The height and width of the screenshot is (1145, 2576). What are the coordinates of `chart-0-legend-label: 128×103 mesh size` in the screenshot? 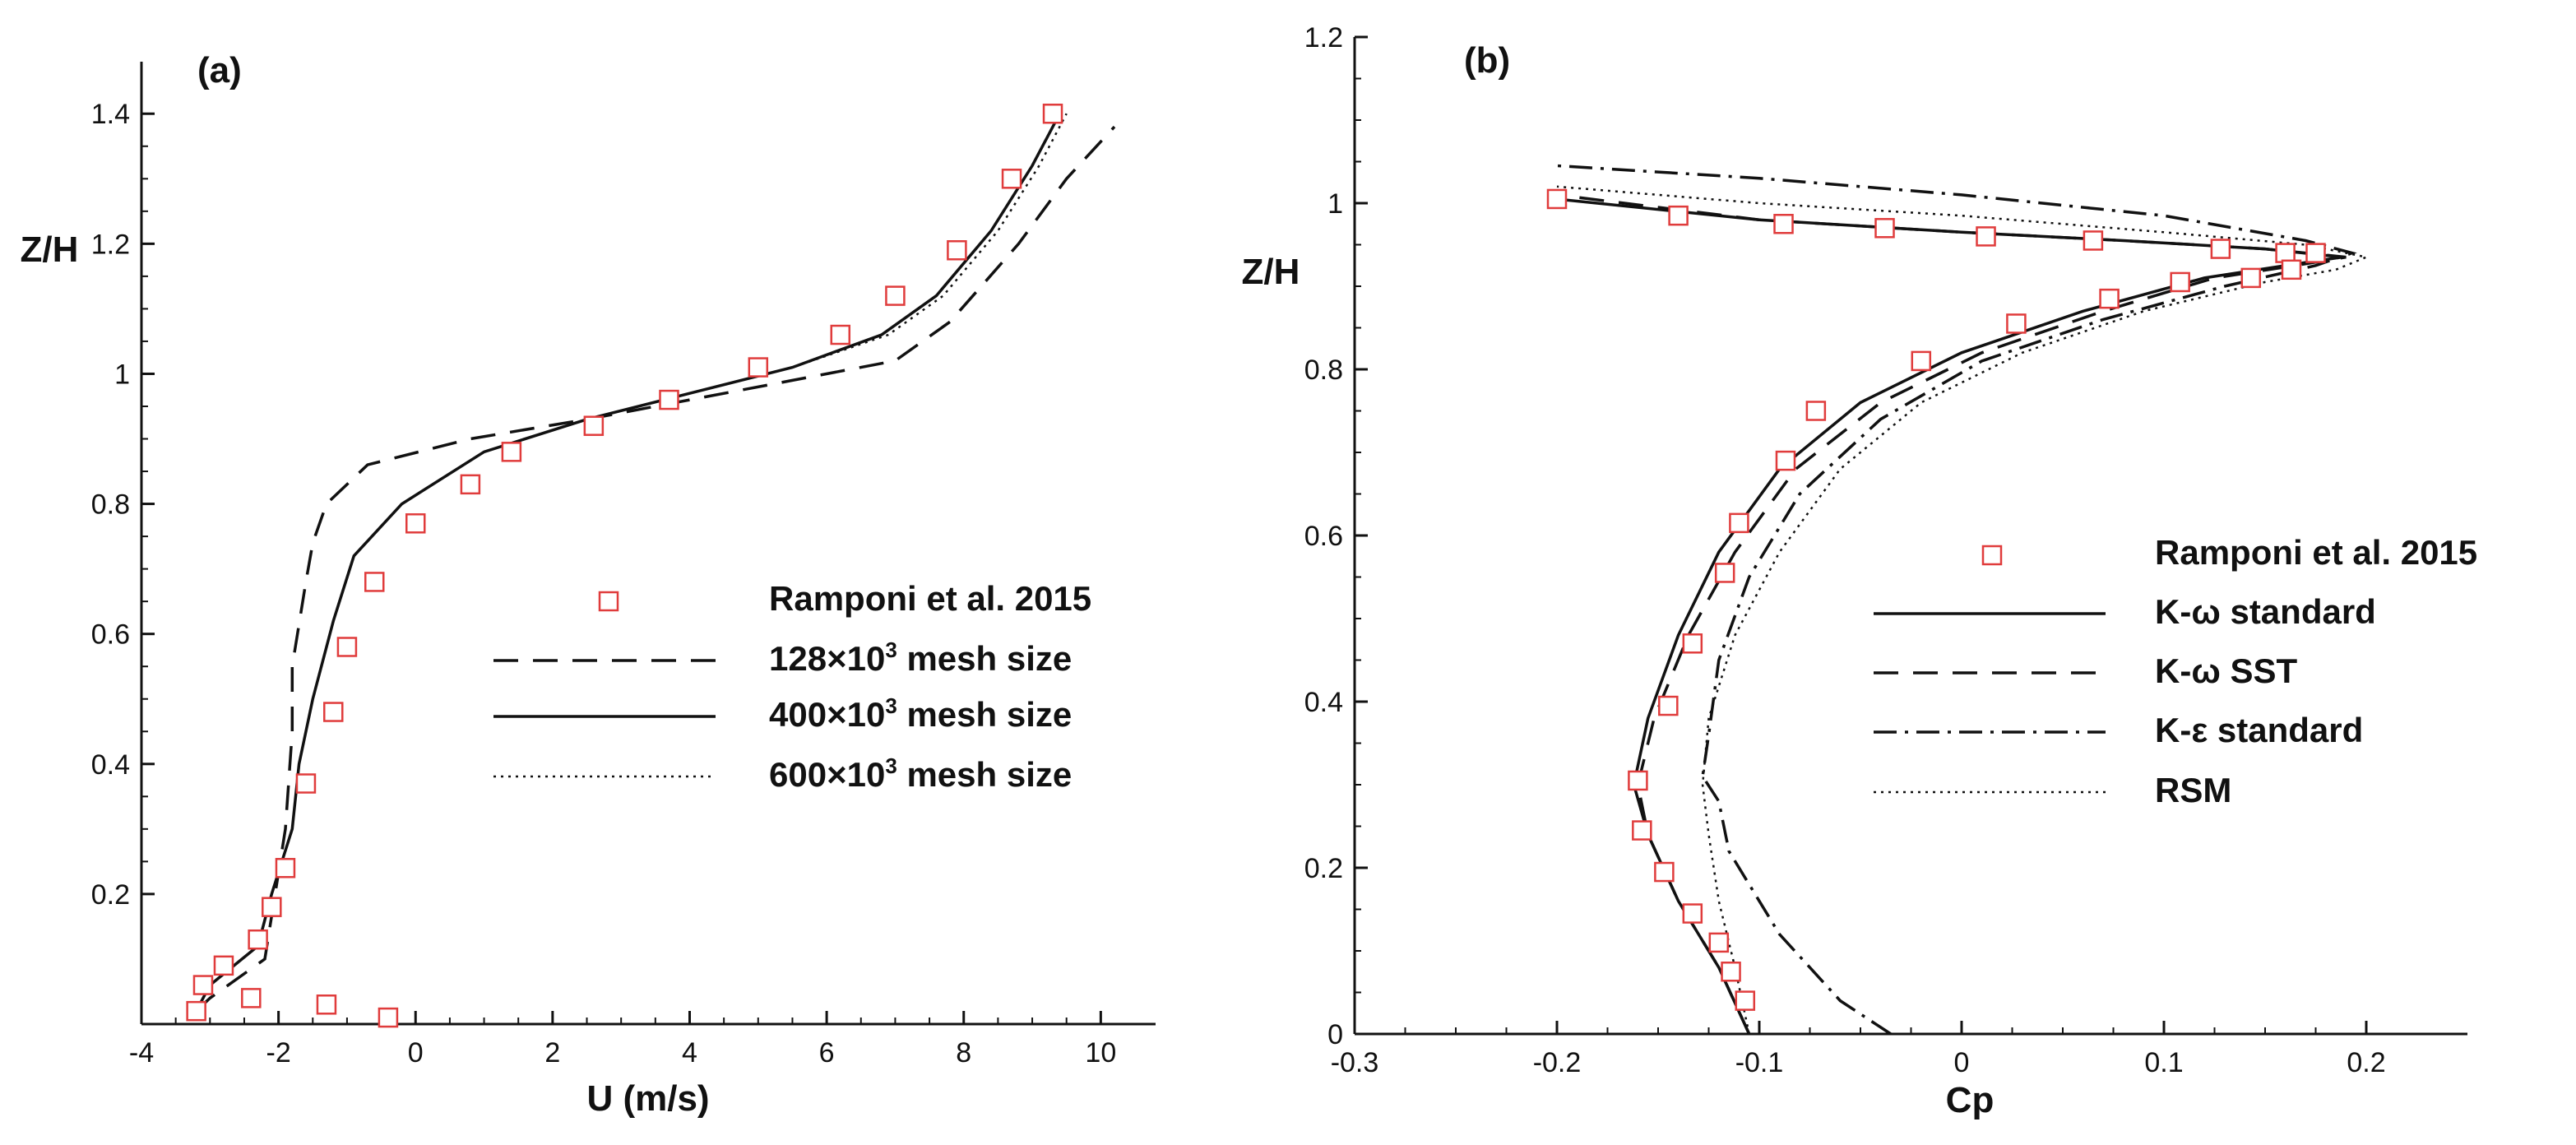 It's located at (920, 658).